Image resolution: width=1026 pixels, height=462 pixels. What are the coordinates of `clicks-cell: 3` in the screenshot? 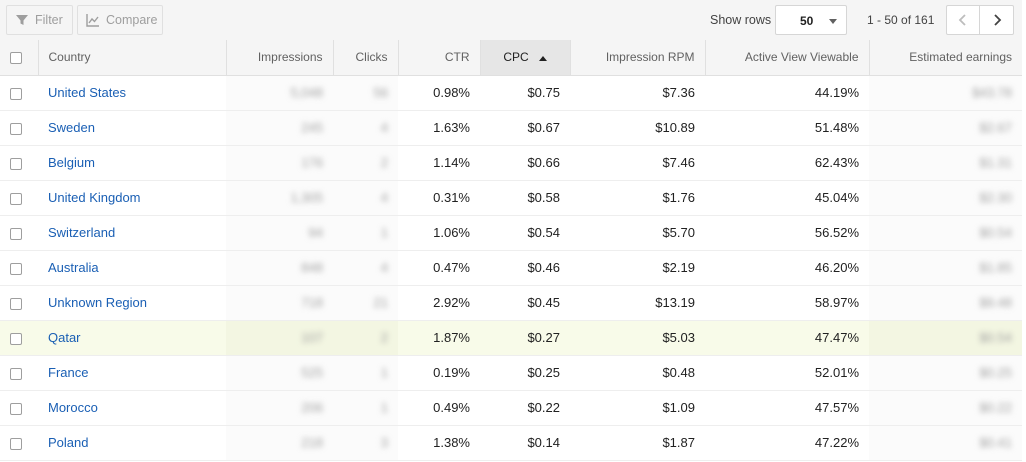 It's located at (365, 443).